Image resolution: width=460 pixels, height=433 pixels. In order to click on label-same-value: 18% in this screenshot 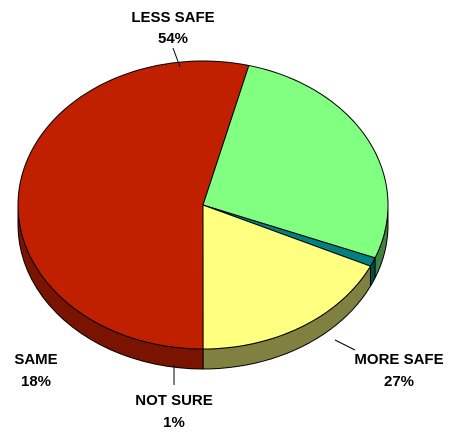, I will do `click(36, 381)`.